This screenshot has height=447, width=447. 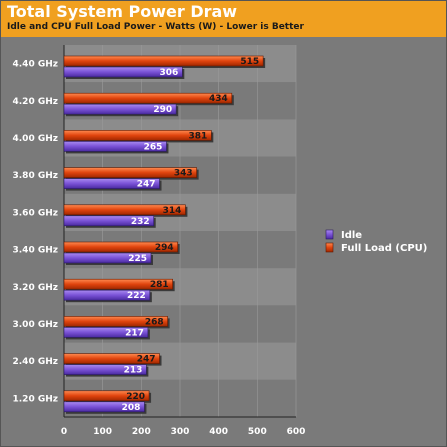 I want to click on category-label: 4.40 GHz, so click(x=36, y=65).